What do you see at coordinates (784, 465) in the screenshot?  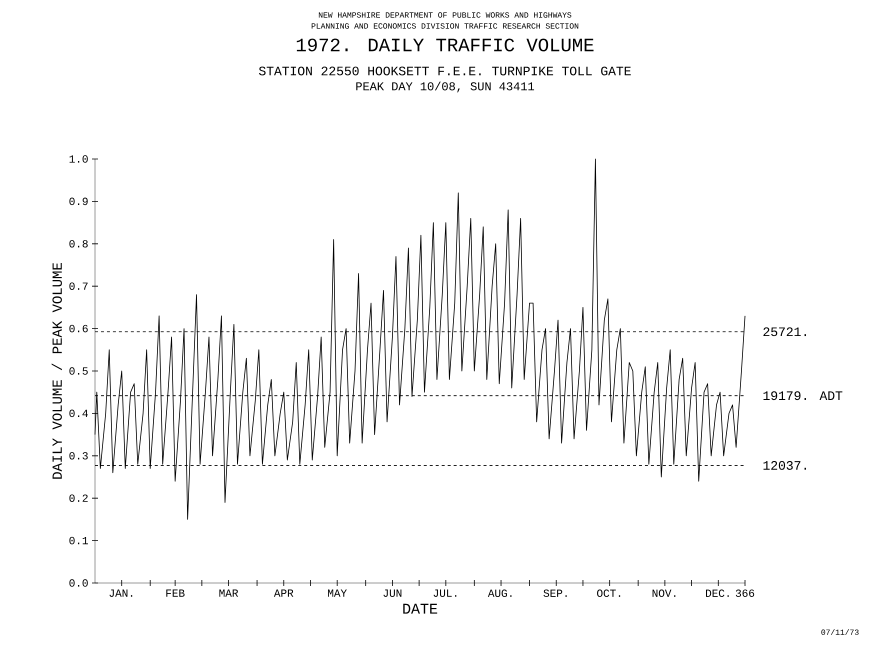 I see `annotation: 12037.` at bounding box center [784, 465].